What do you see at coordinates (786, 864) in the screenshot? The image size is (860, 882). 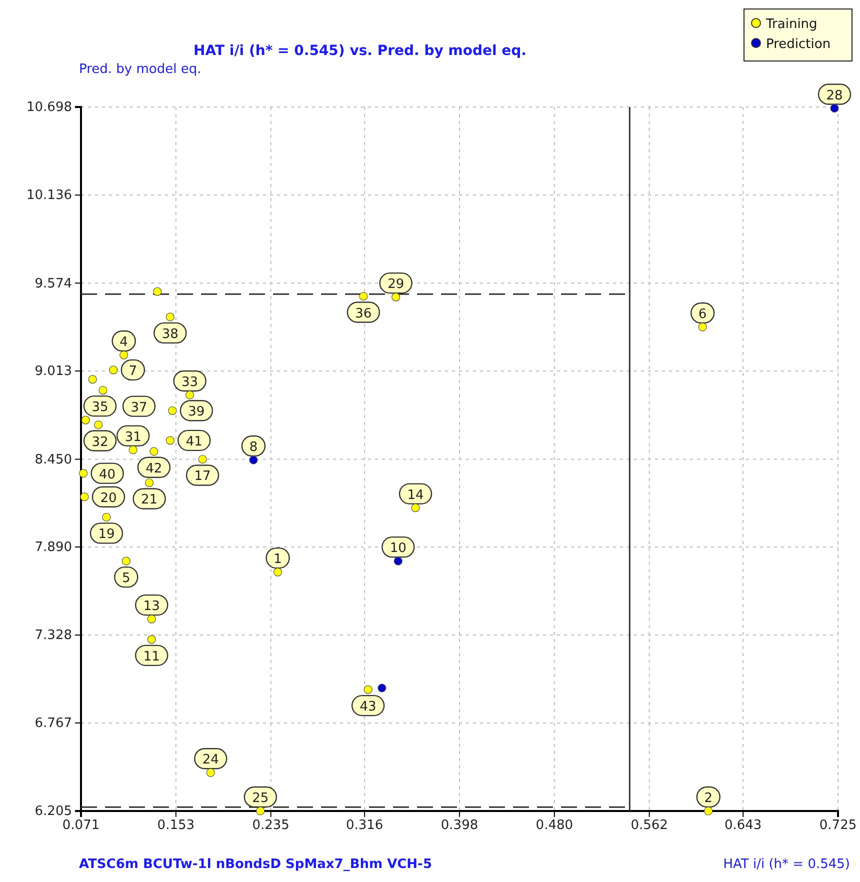 I see `x-axis-title: HAT i/i (h* = 0.545)` at bounding box center [786, 864].